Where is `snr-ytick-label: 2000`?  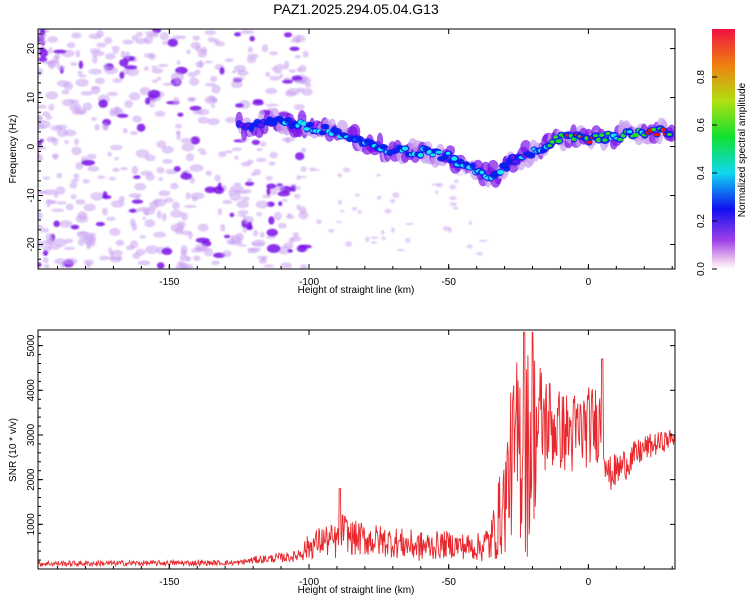
snr-ytick-label: 2000 is located at coordinates (31, 479).